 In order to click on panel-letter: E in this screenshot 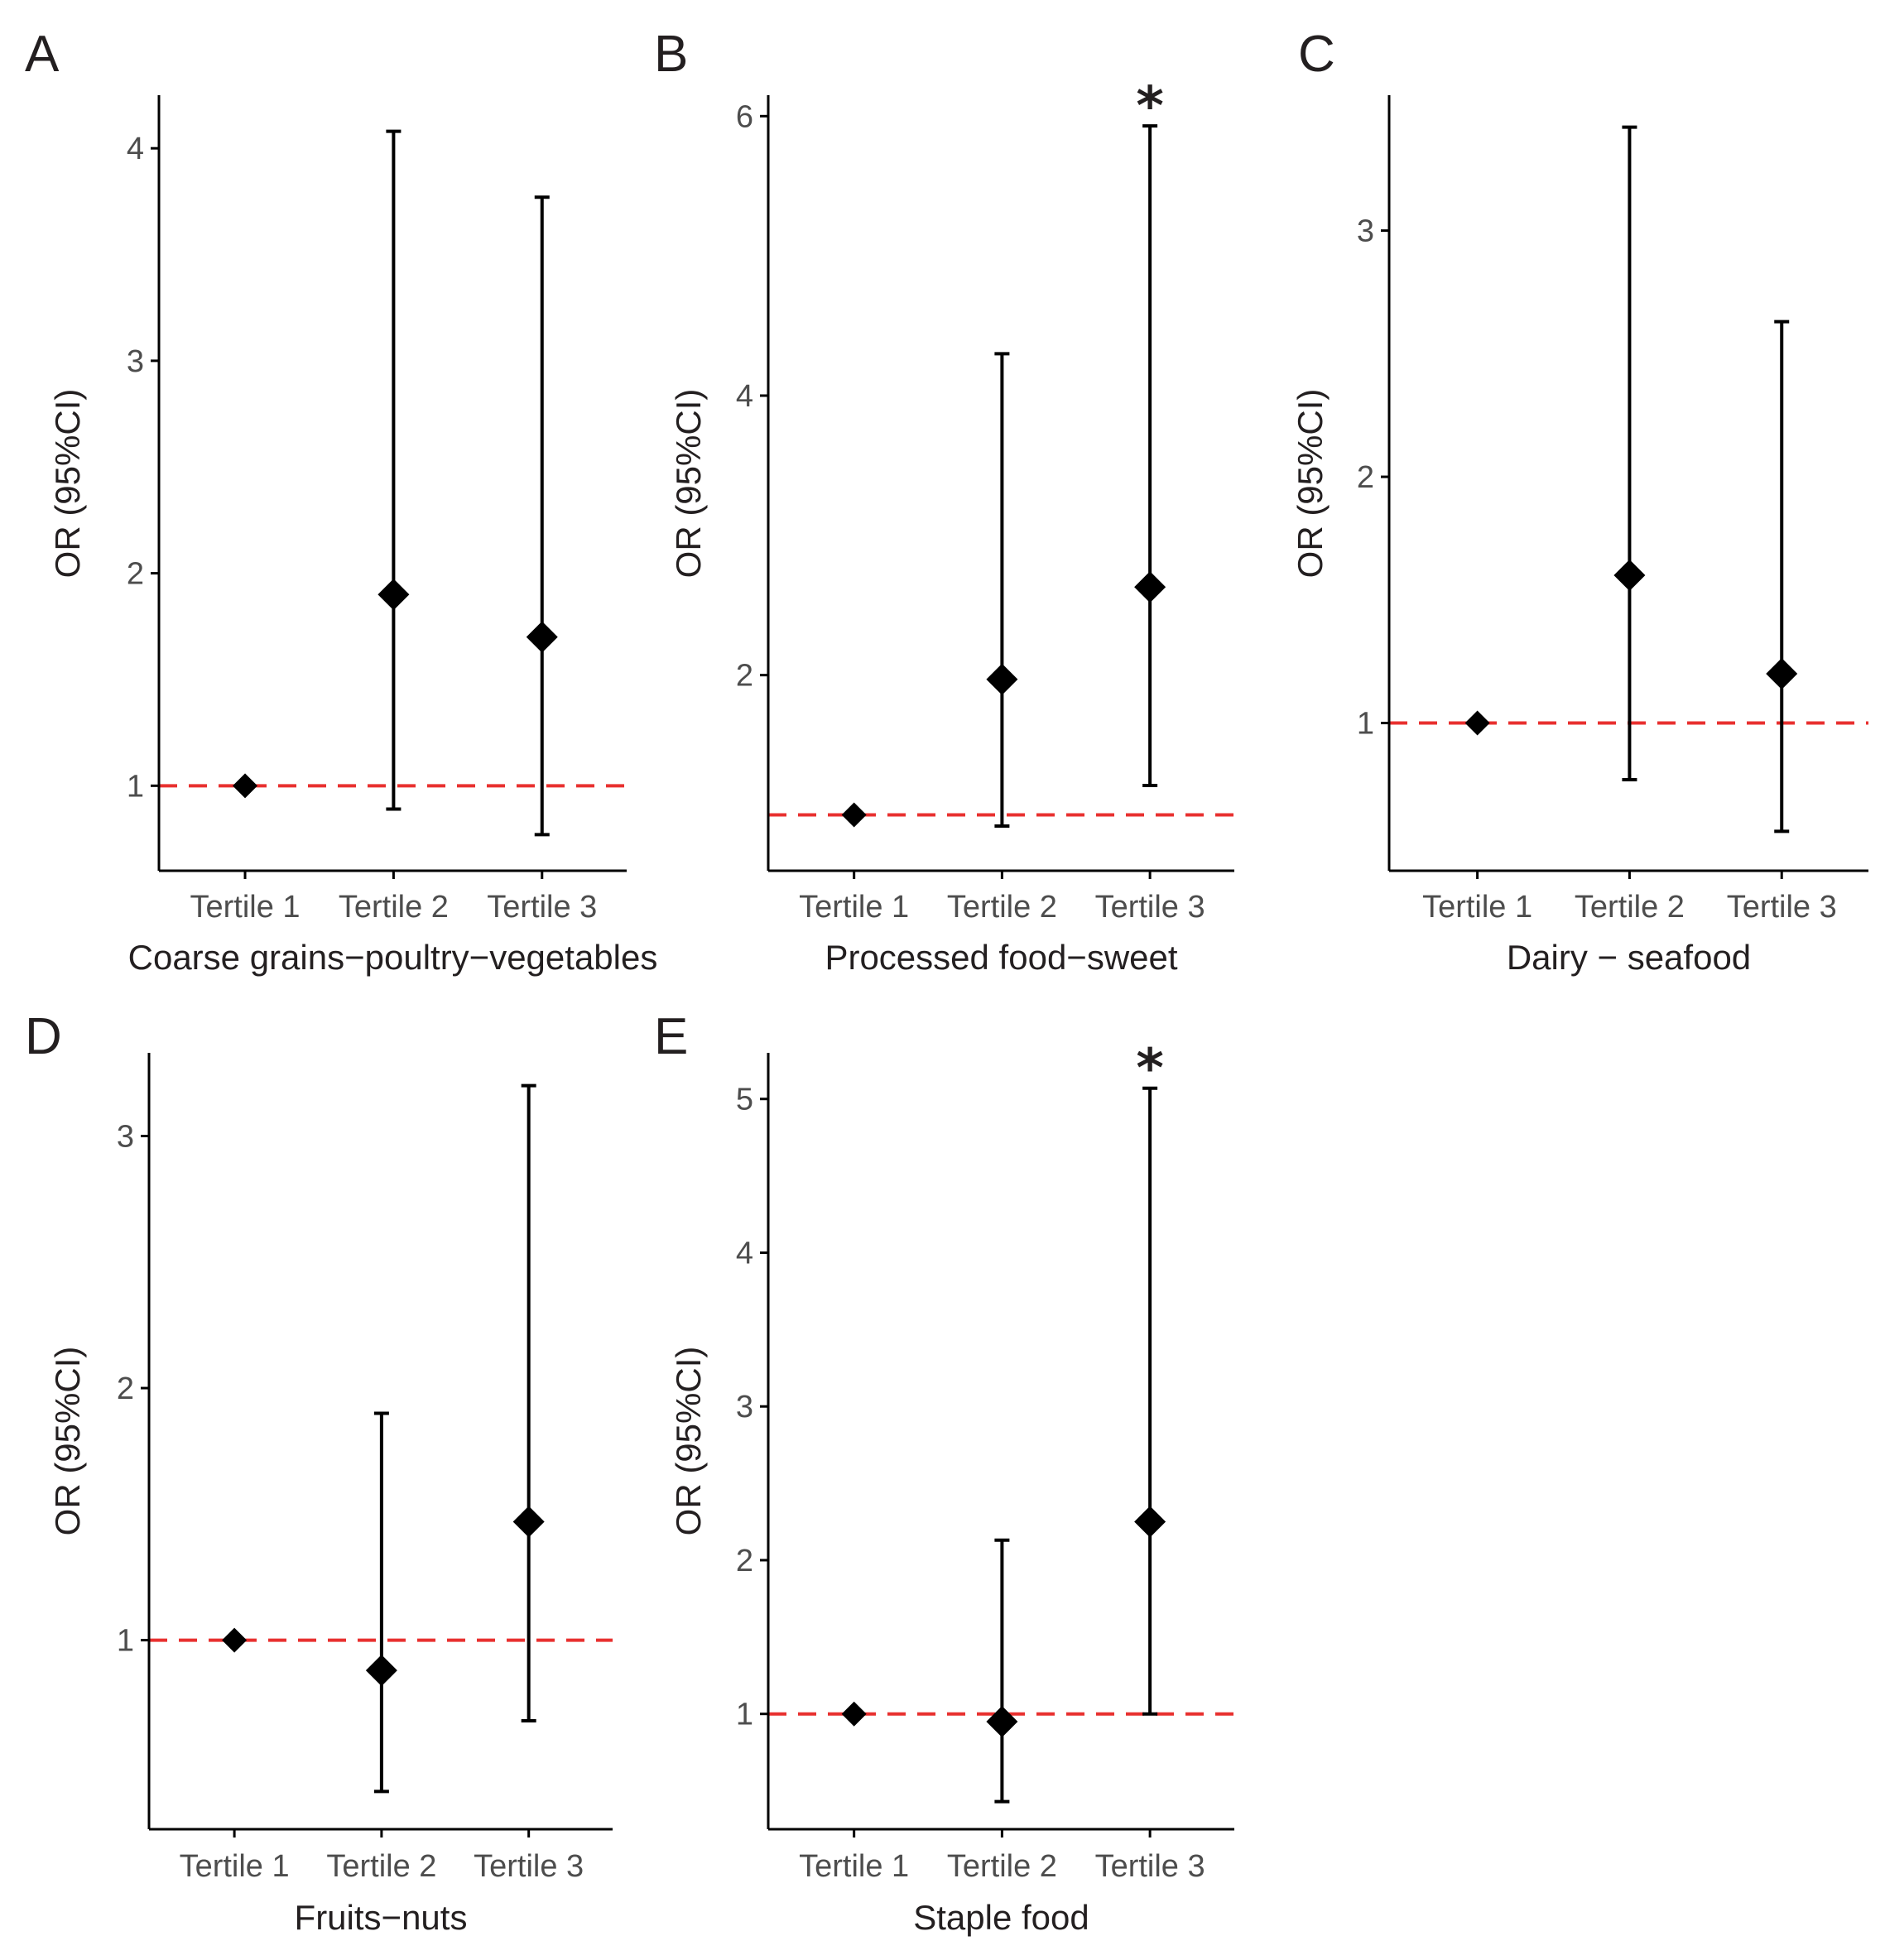, I will do `click(671, 1036)`.